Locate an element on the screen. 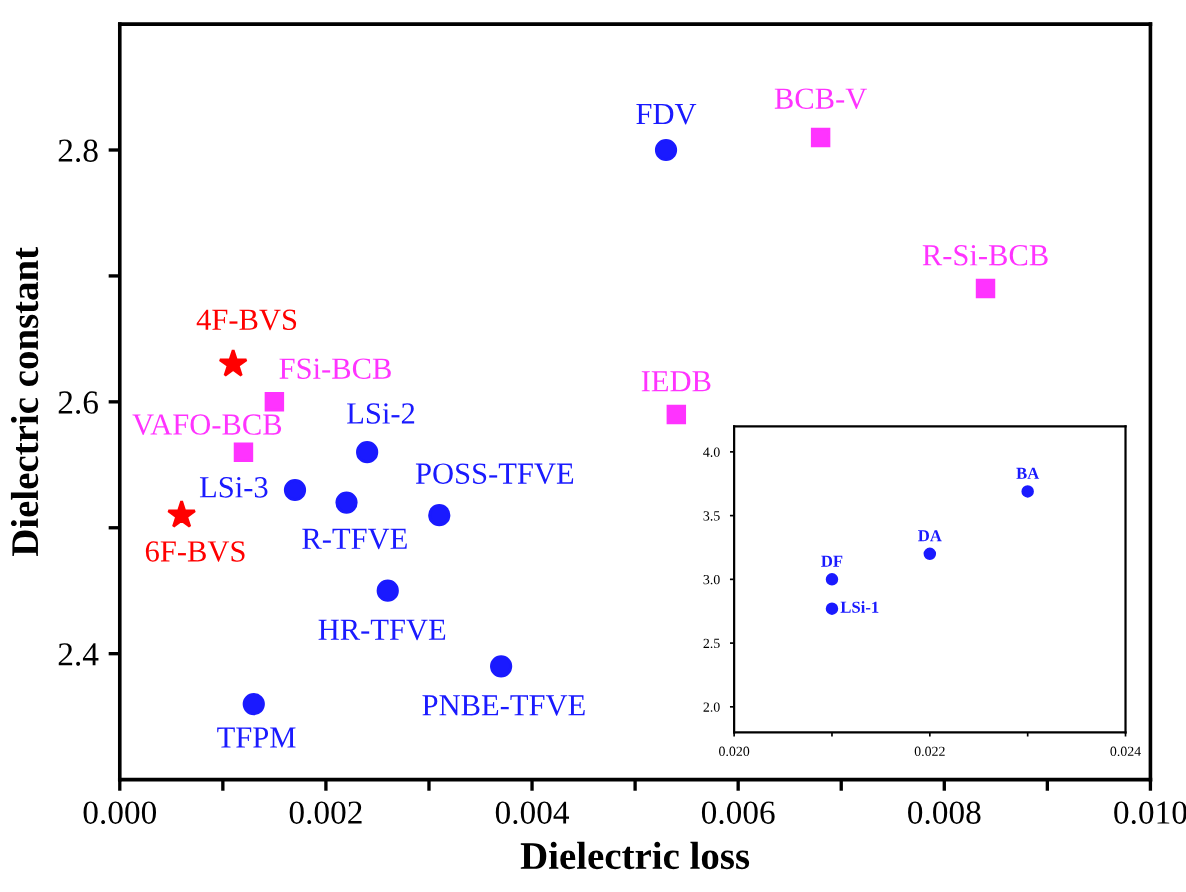 The width and height of the screenshot is (1186, 892). x-tick-label: 0.008 is located at coordinates (944, 813).